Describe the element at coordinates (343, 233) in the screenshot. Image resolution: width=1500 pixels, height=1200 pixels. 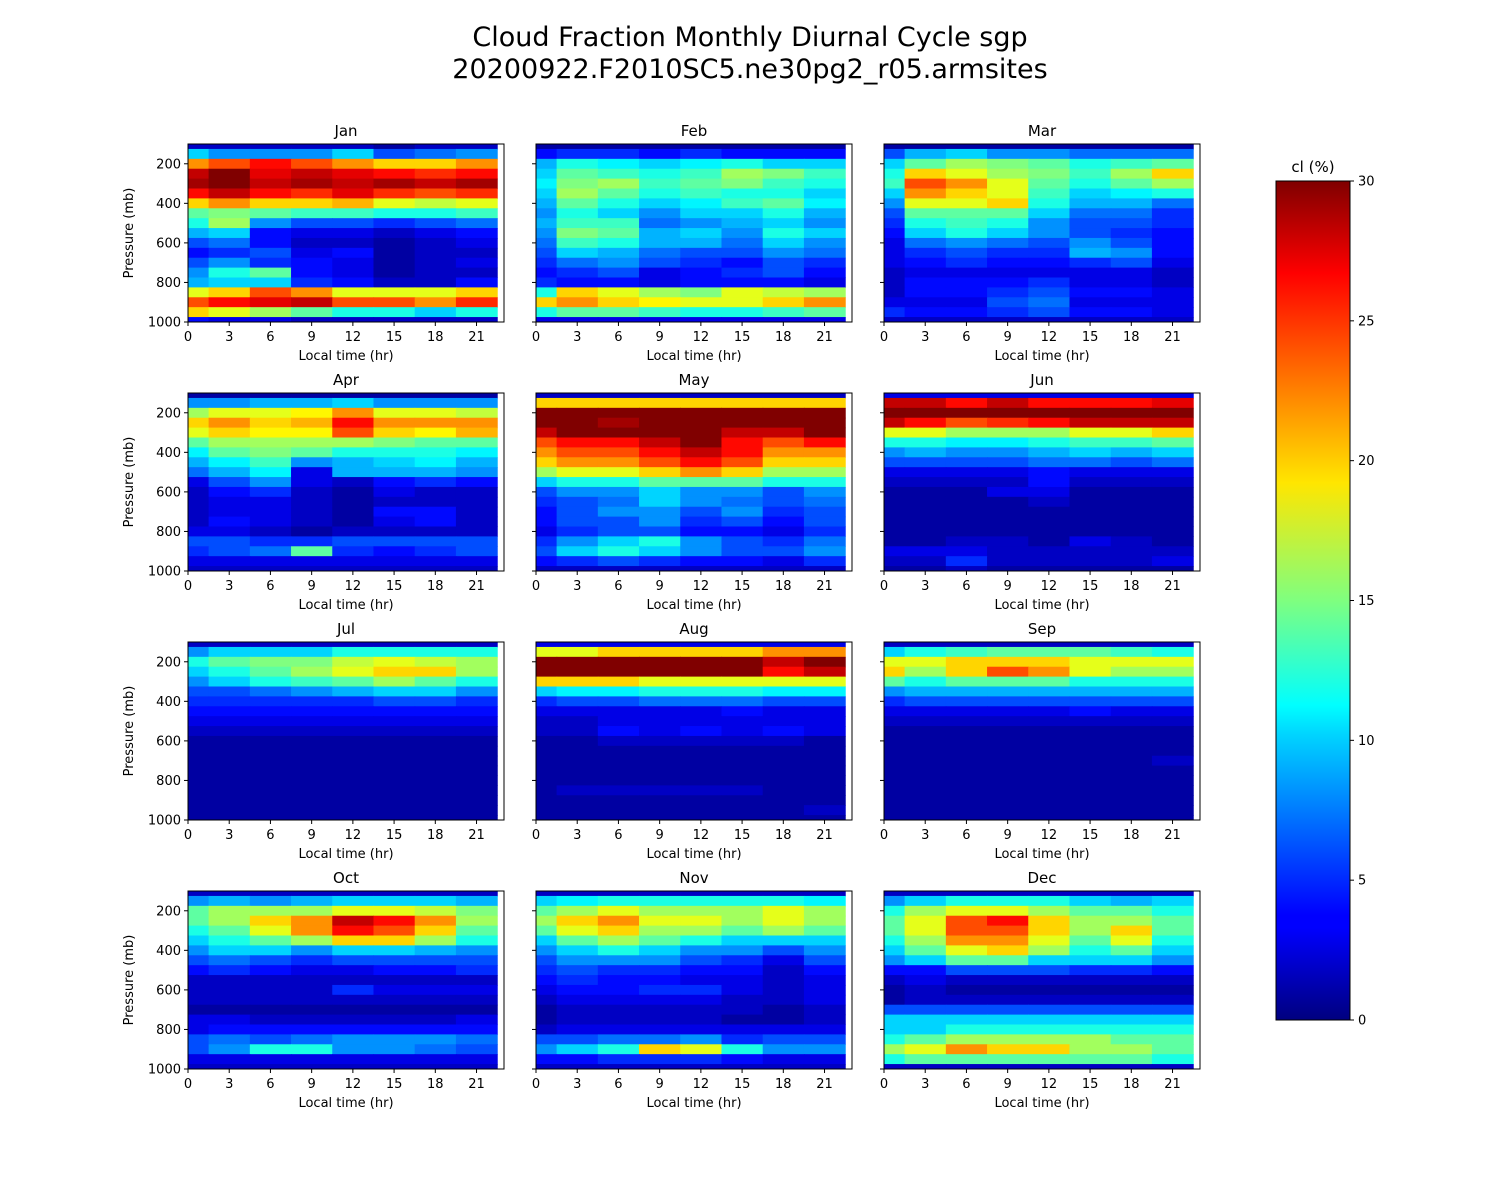
I see `heatmap-cells` at that location.